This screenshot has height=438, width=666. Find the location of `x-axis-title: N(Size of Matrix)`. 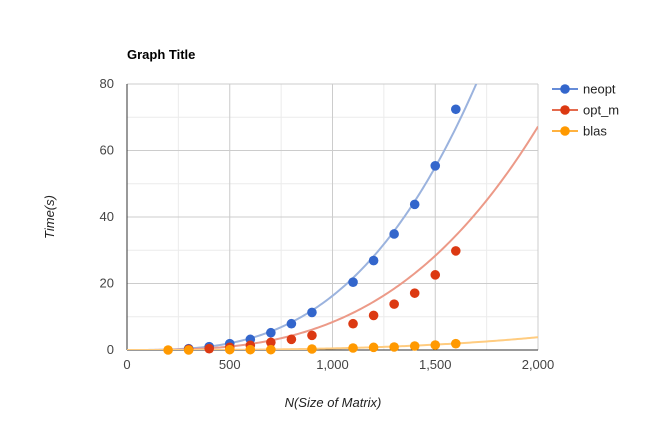

x-axis-title: N(Size of Matrix) is located at coordinates (333, 402).